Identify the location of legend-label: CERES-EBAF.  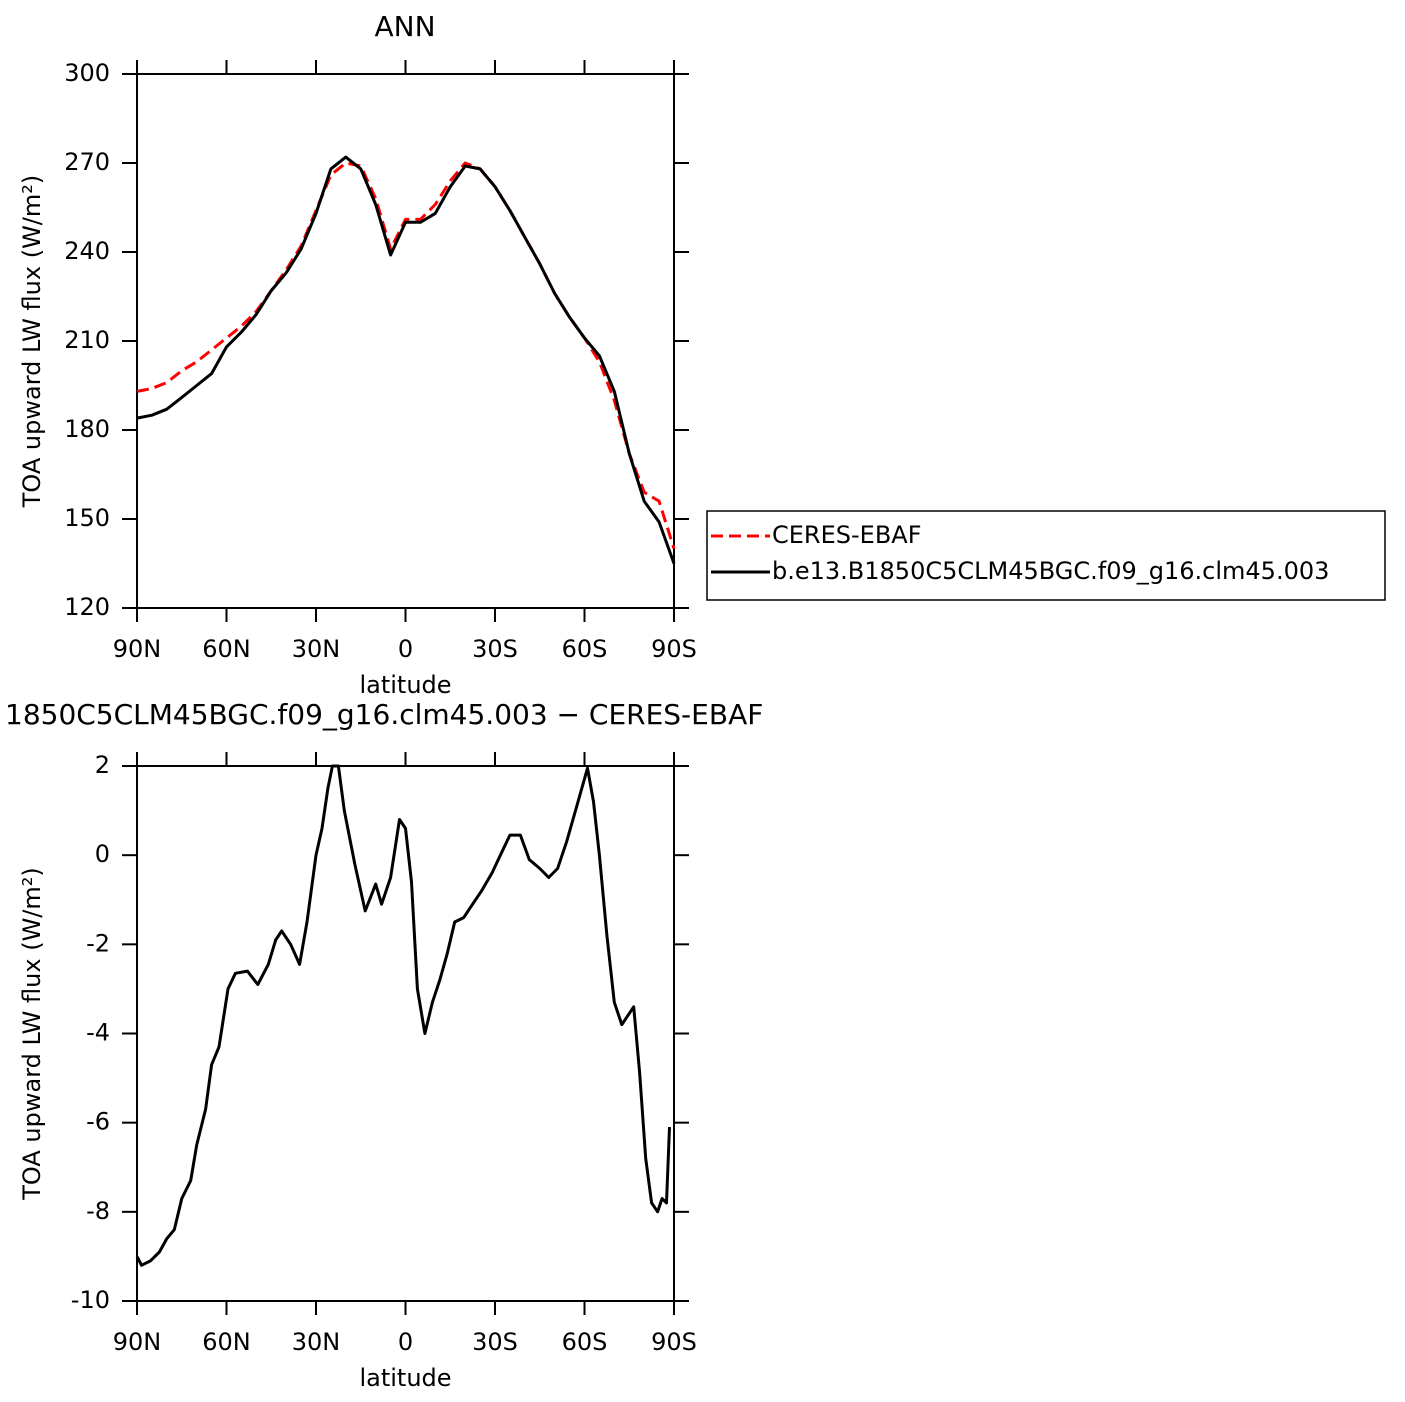
(847, 535).